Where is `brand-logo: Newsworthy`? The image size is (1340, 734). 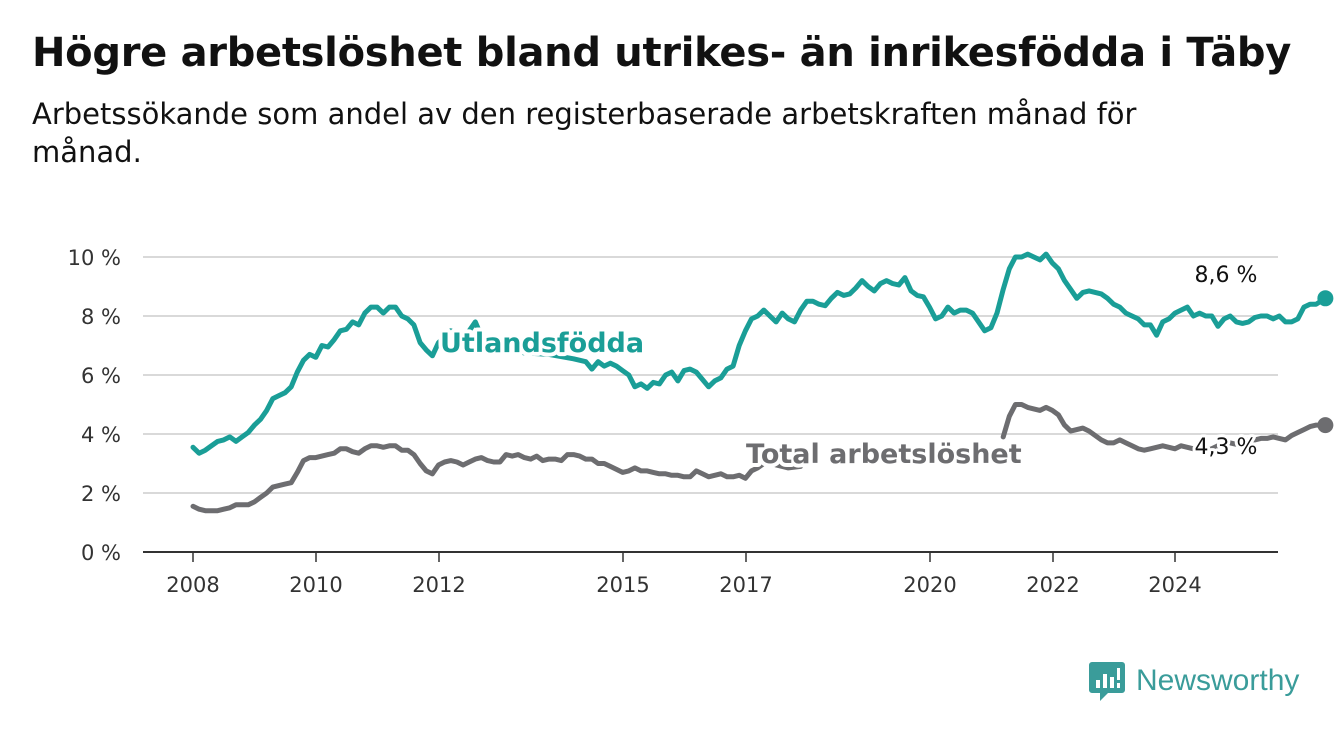 brand-logo: Newsworthy is located at coordinates (1193, 681).